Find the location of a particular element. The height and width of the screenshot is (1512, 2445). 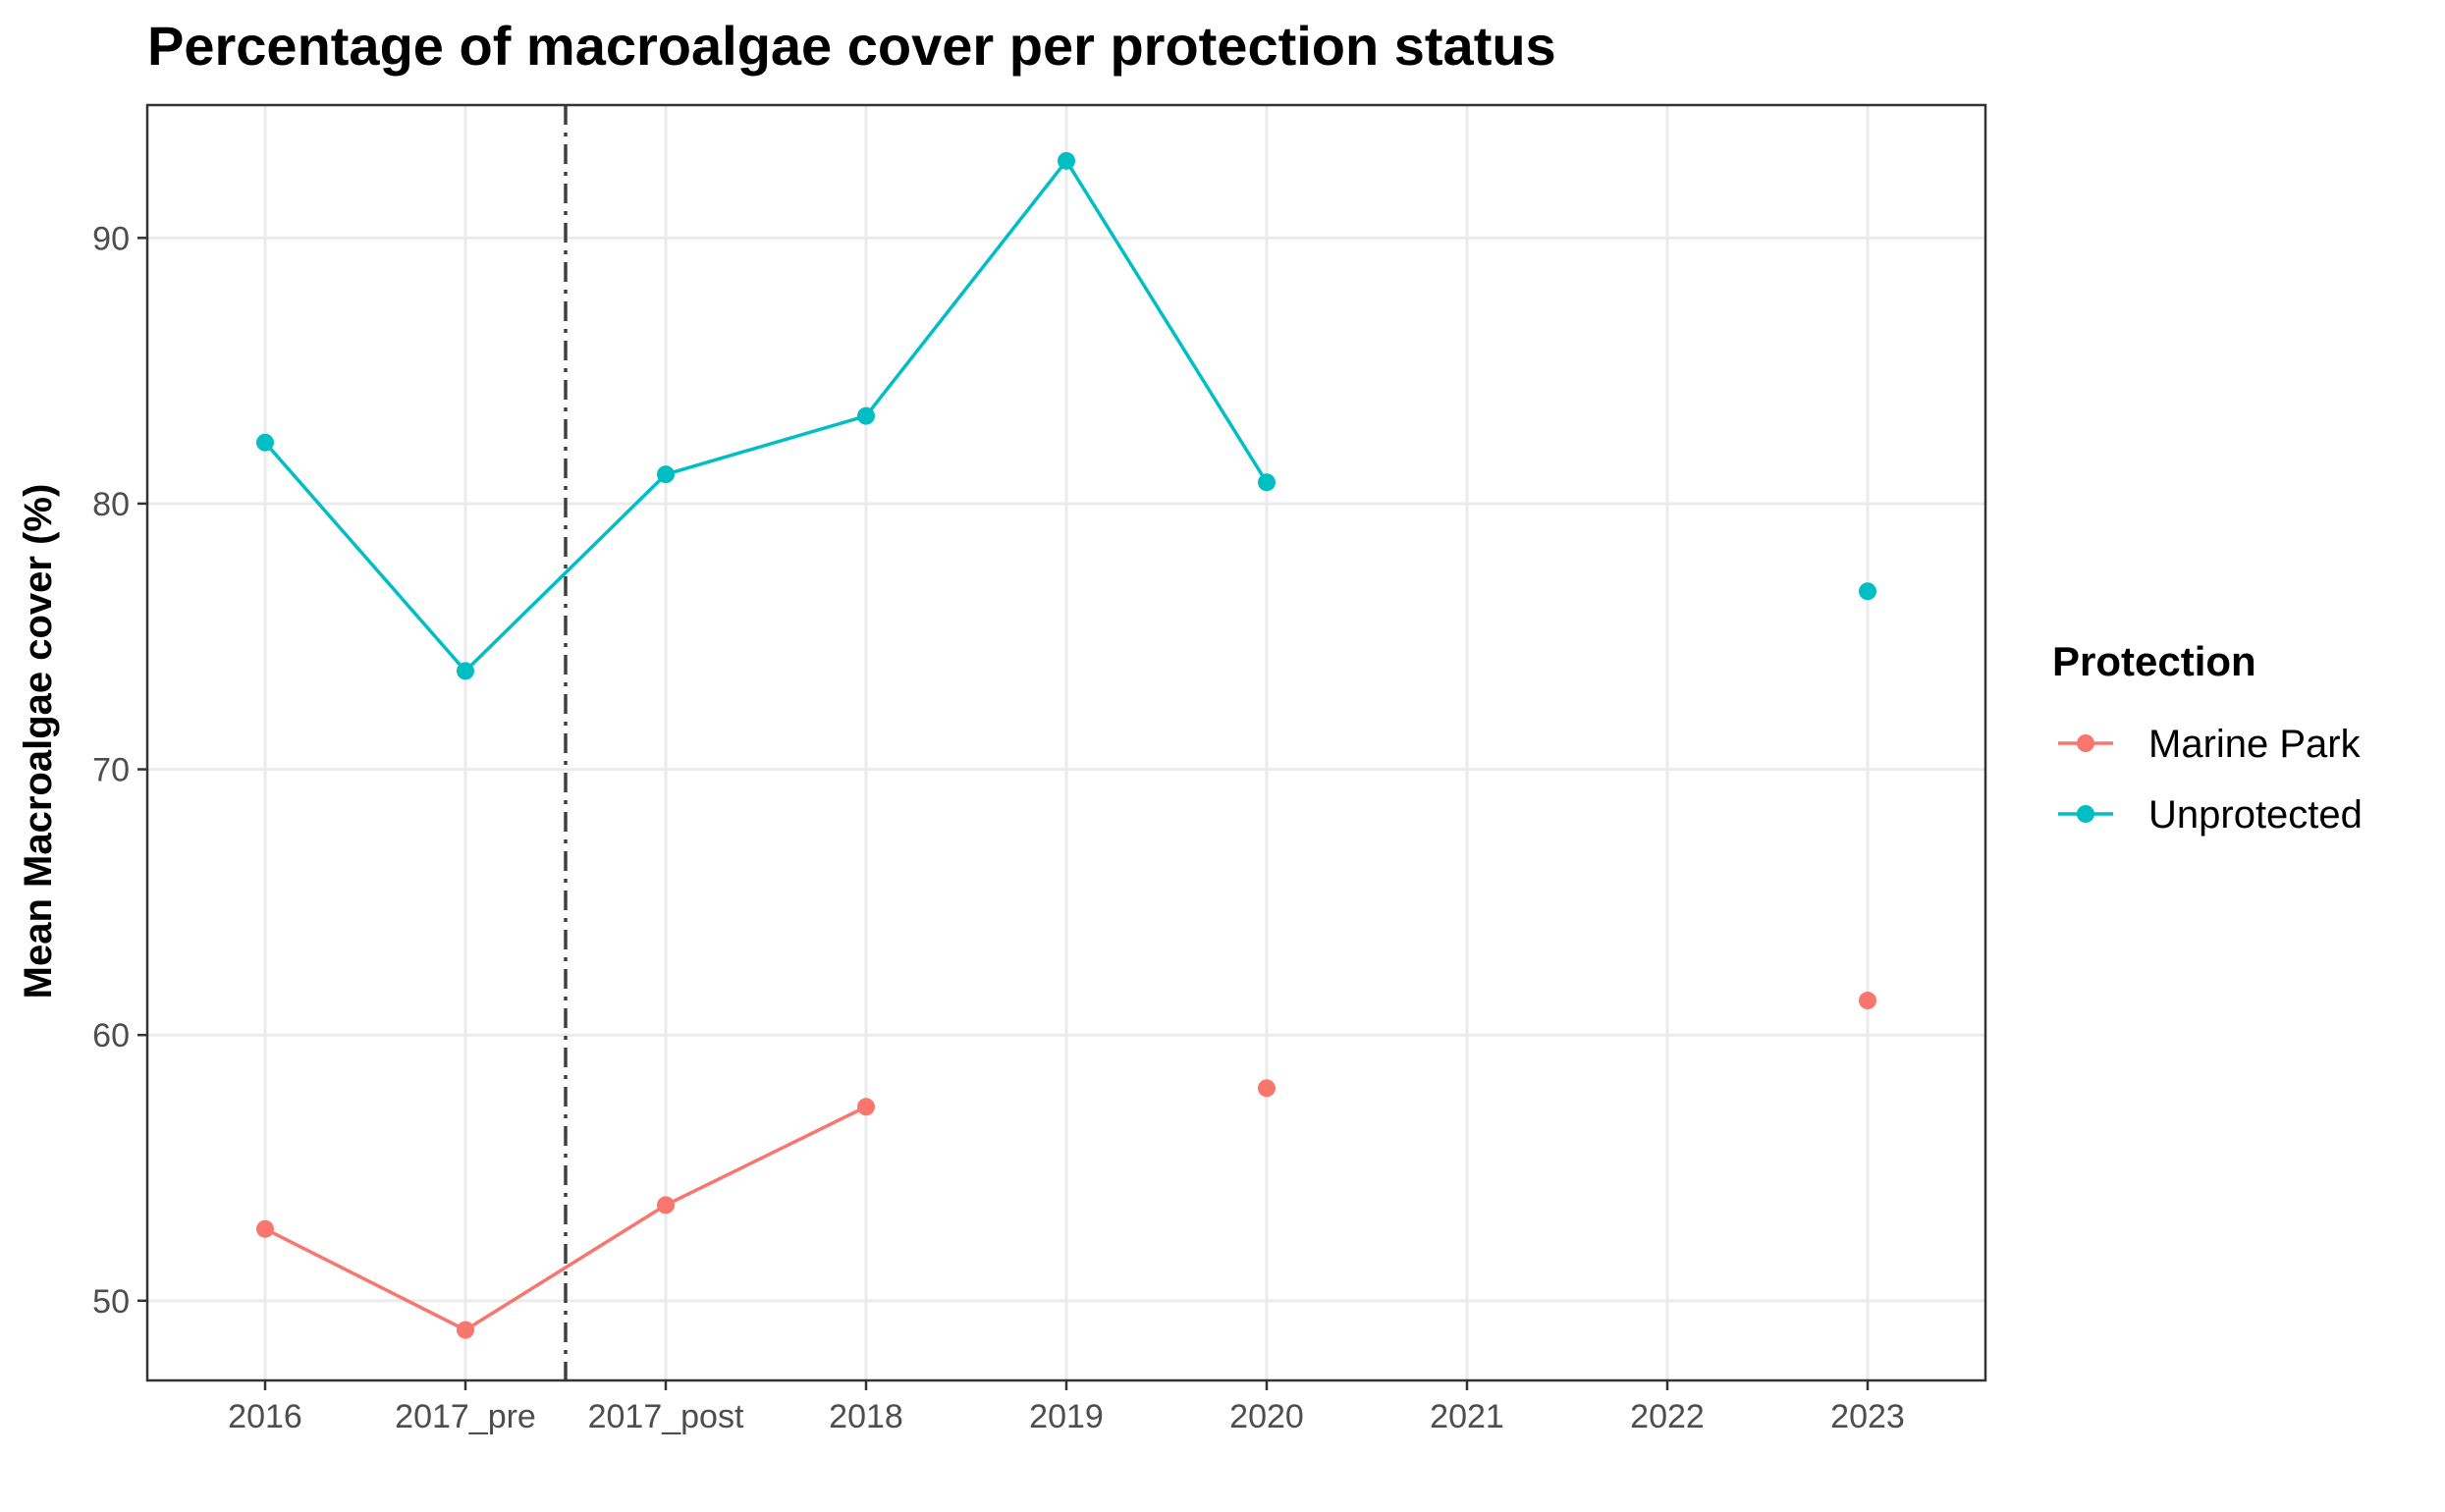

x-tick-label: 2022 is located at coordinates (1667, 1416).